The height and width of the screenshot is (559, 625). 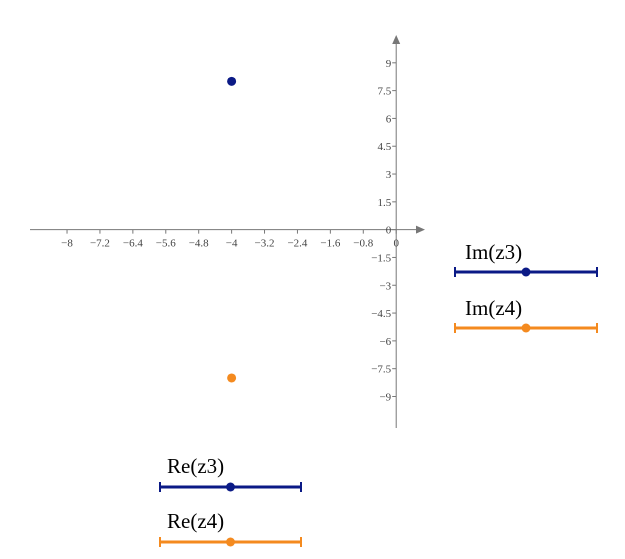 What do you see at coordinates (389, 231) in the screenshot?
I see `y-tick-label: 0` at bounding box center [389, 231].